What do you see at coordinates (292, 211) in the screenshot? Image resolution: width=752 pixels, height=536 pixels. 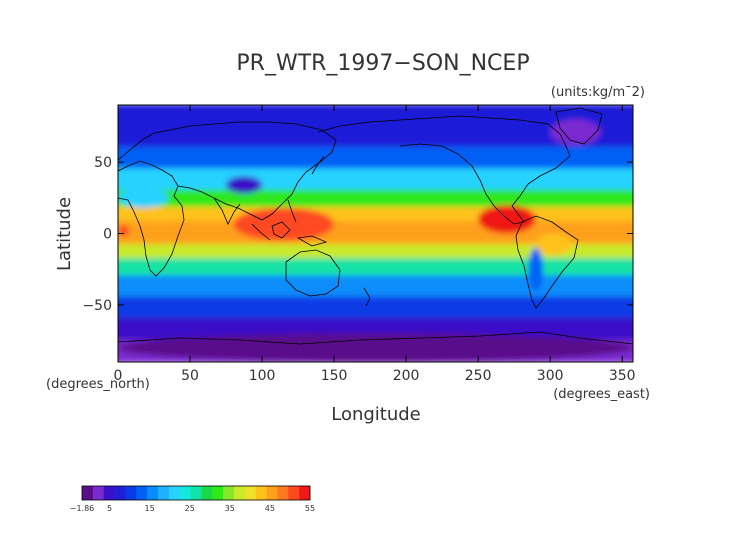 I see `coast-philippines` at bounding box center [292, 211].